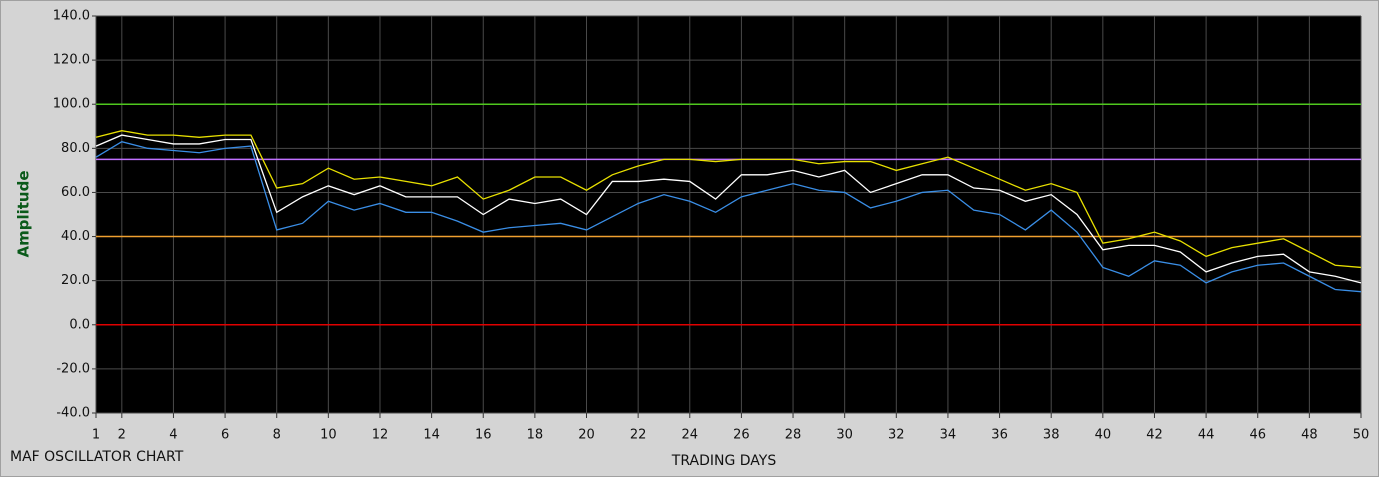 This screenshot has height=477, width=1379. I want to click on x-tick-label: 10, so click(328, 435).